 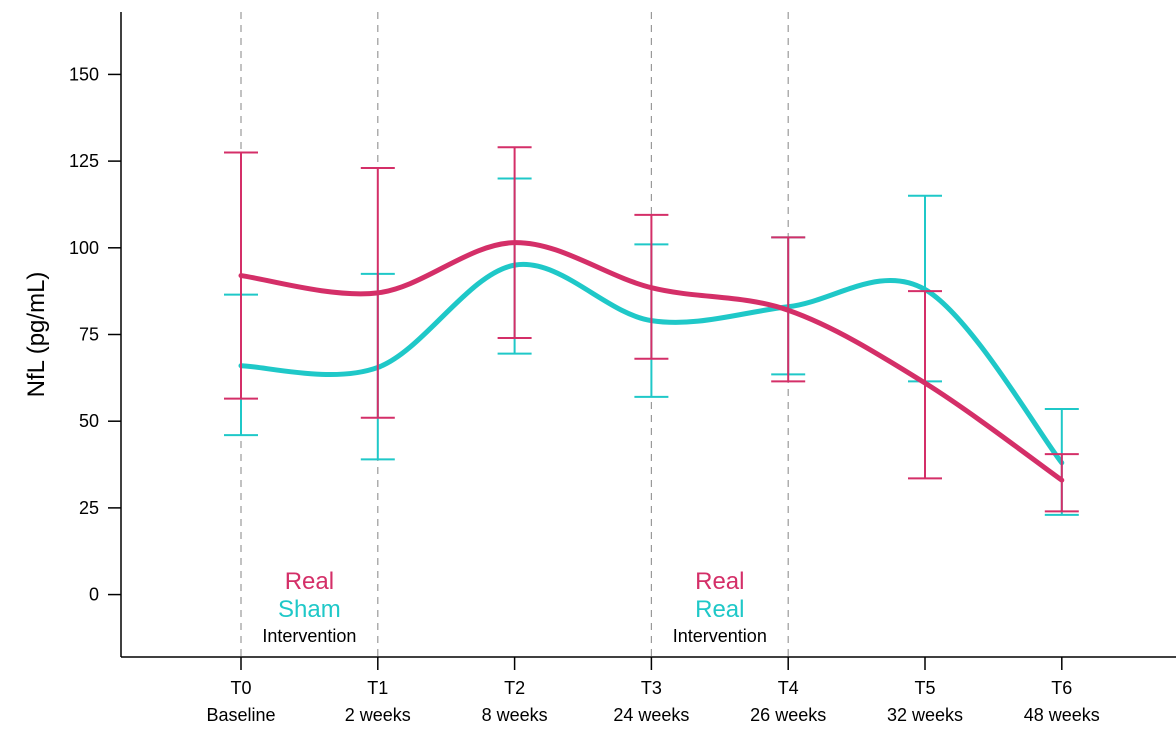 I want to click on y-tick-label: 100, so click(x=84, y=248).